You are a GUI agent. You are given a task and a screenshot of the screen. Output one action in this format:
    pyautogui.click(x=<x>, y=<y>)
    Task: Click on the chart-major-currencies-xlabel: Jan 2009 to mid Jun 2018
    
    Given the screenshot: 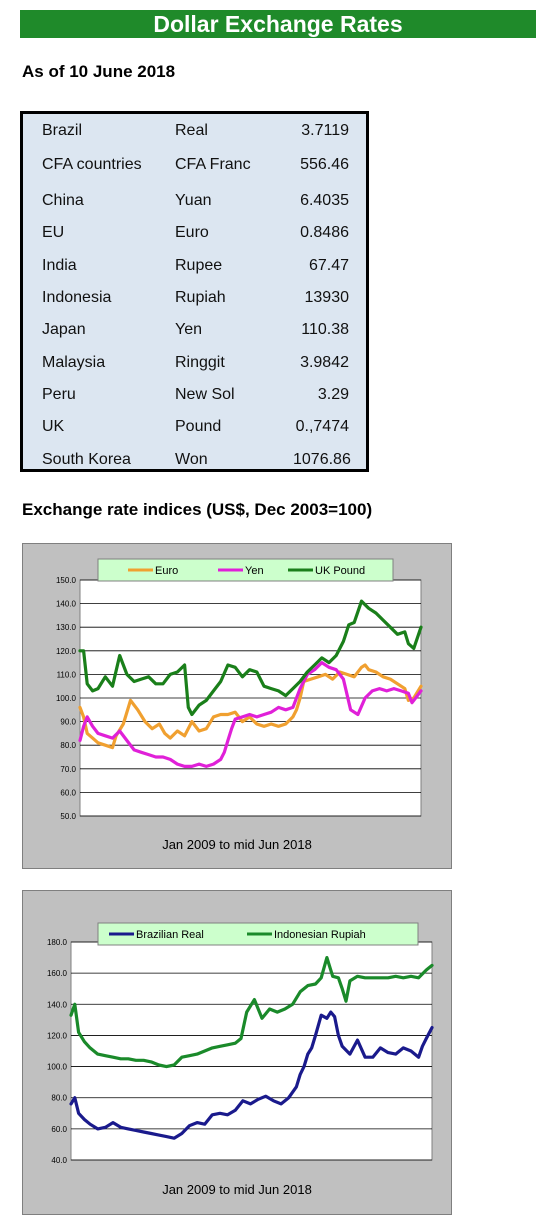 What is the action you would take?
    pyautogui.click(x=237, y=844)
    